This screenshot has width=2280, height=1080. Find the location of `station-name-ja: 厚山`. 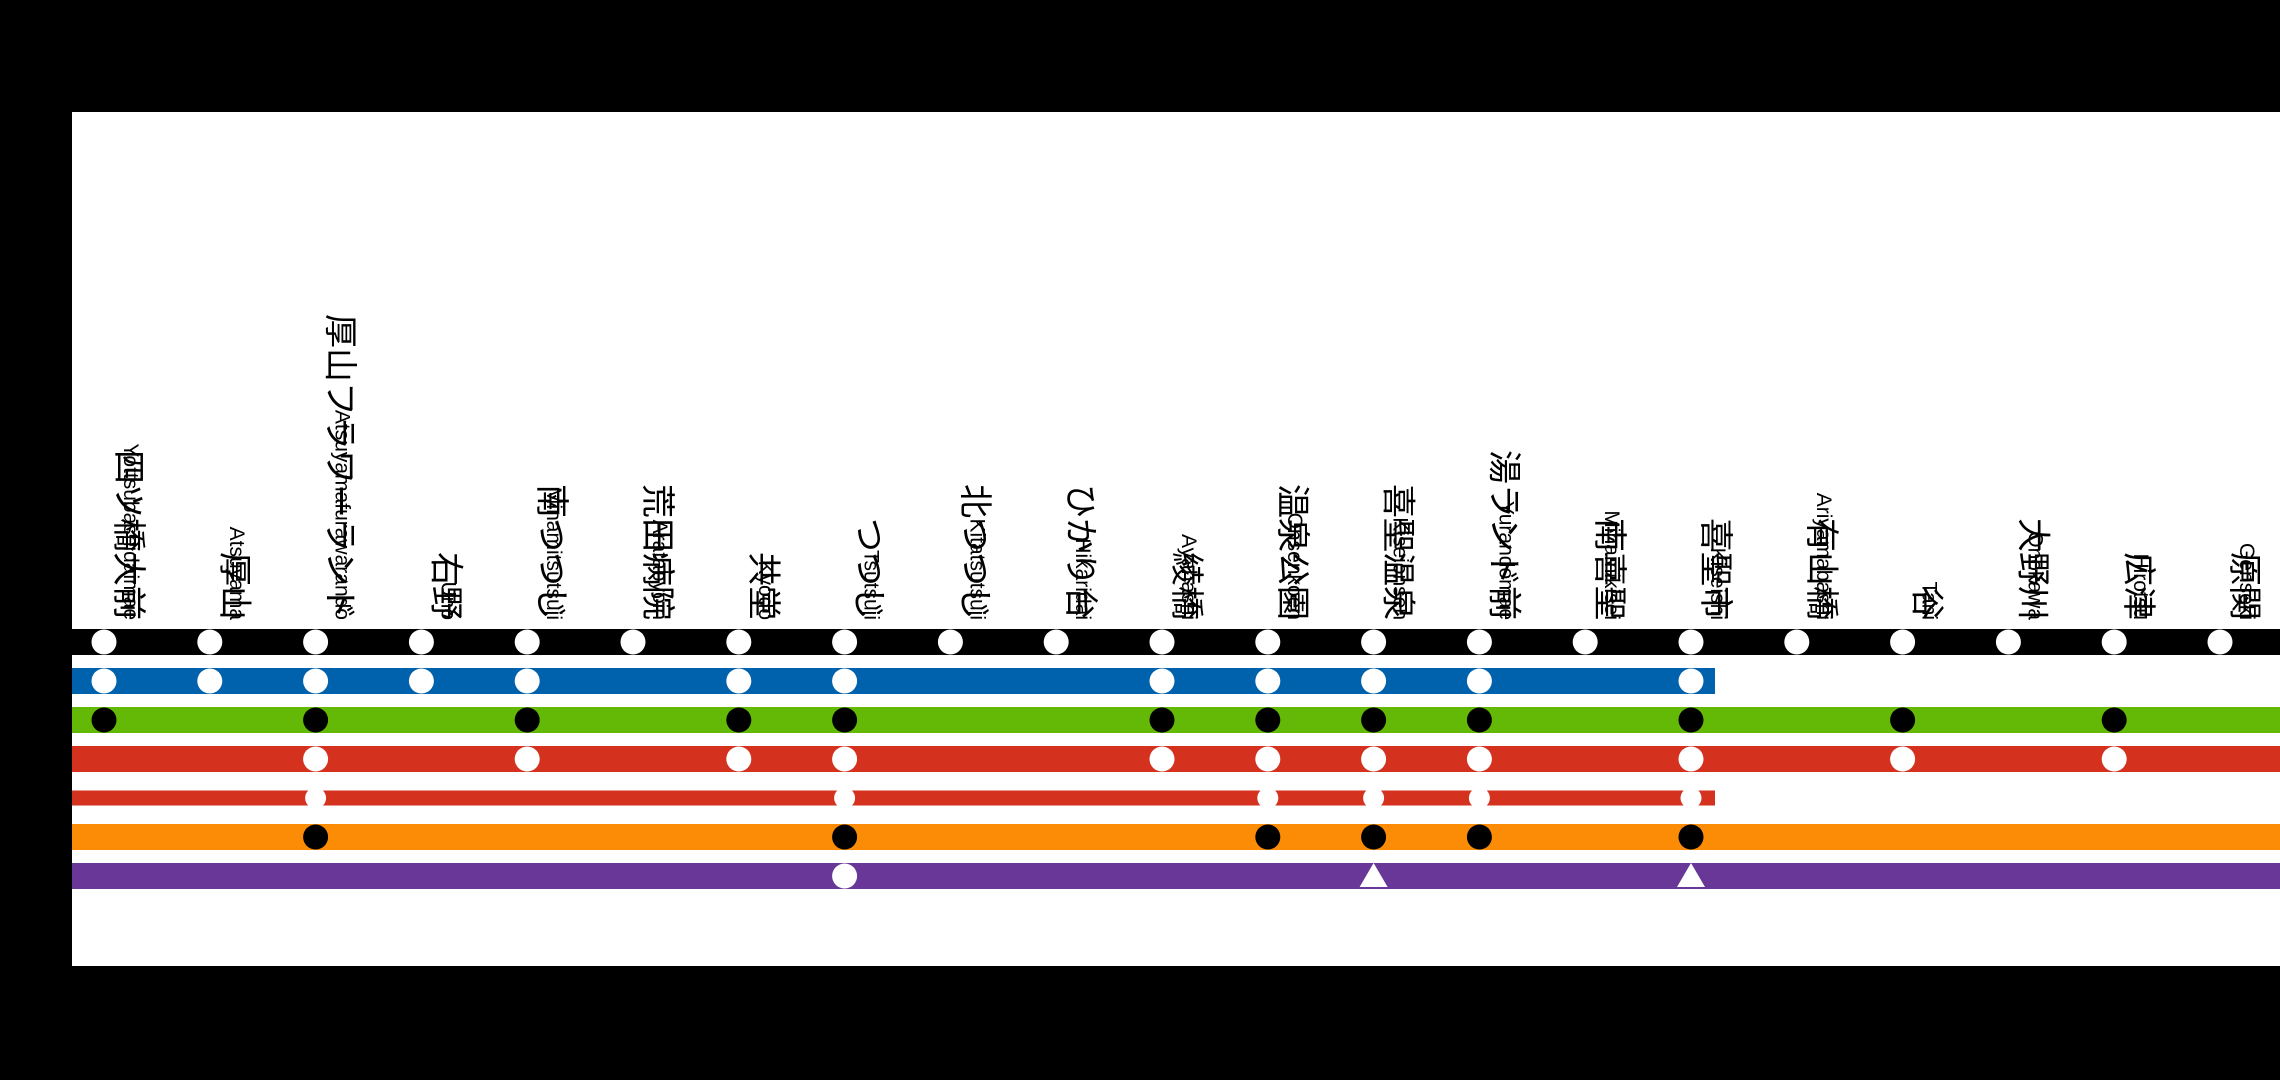

station-name-ja: 厚山 is located at coordinates (234, 586).